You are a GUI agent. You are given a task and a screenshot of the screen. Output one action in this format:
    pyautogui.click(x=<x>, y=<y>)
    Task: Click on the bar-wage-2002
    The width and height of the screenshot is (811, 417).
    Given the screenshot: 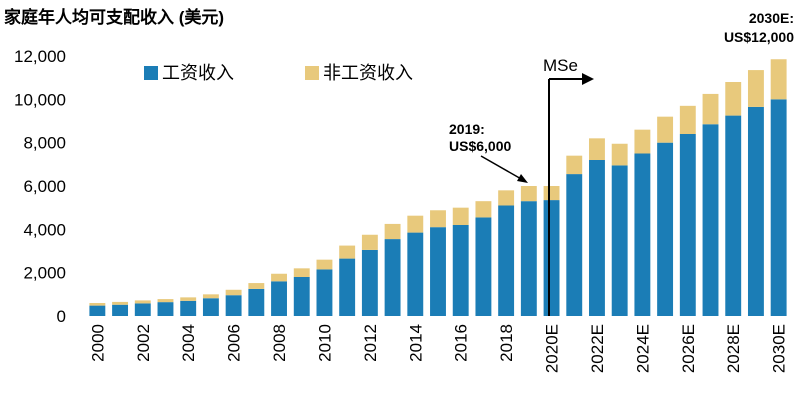 What is the action you would take?
    pyautogui.click(x=142, y=309)
    